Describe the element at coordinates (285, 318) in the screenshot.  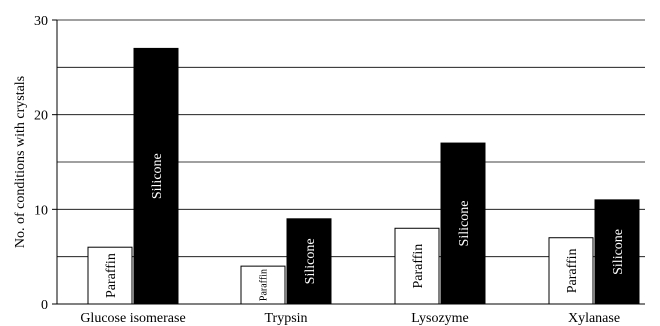
I see `x-category-label: Trypsin` at that location.